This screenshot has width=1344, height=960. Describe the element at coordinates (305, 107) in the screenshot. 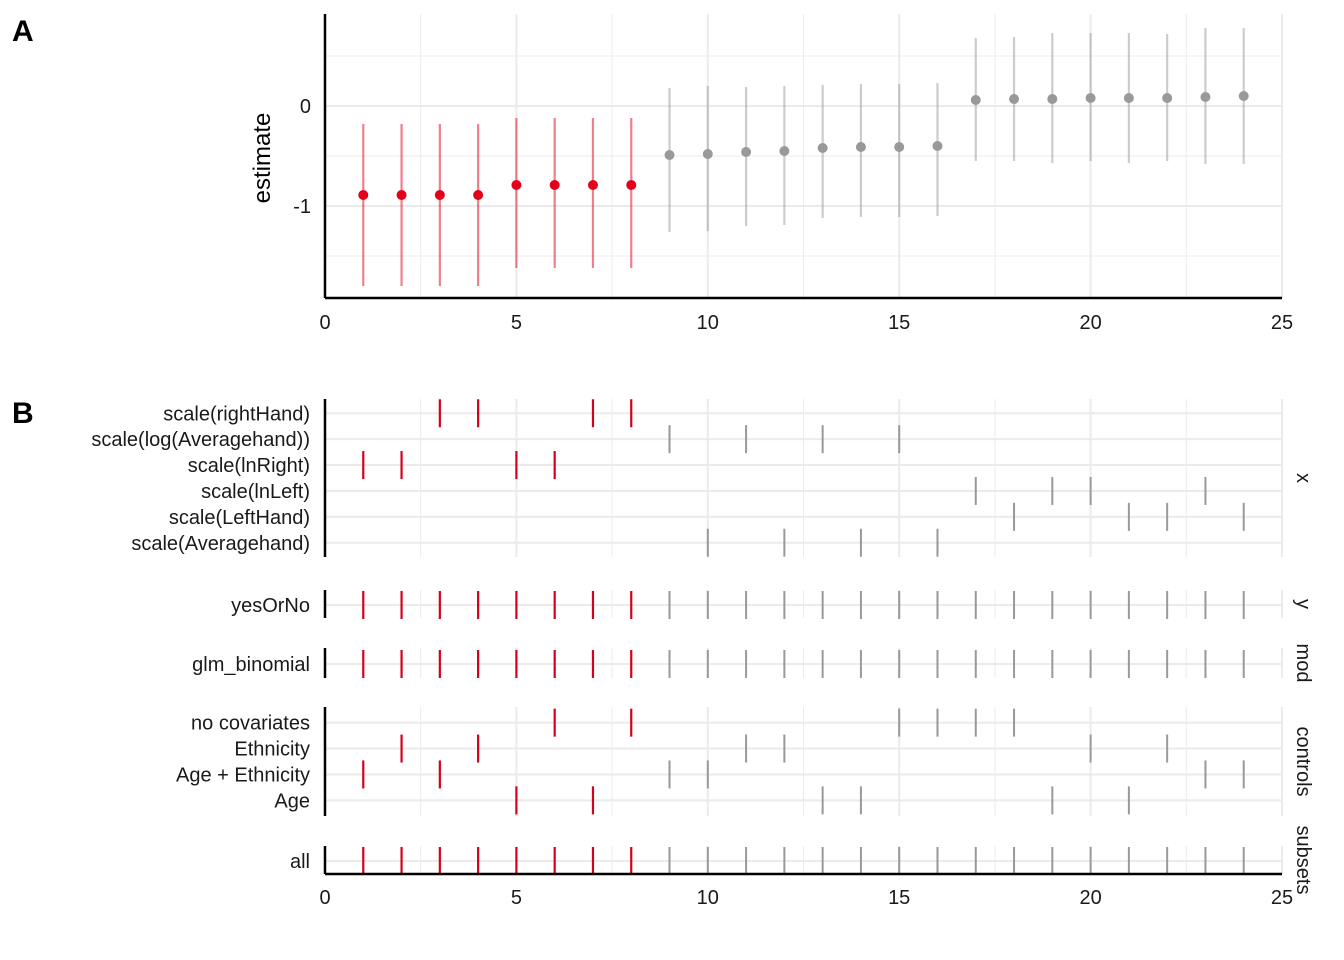

I see `y-tick-label: 0` at that location.